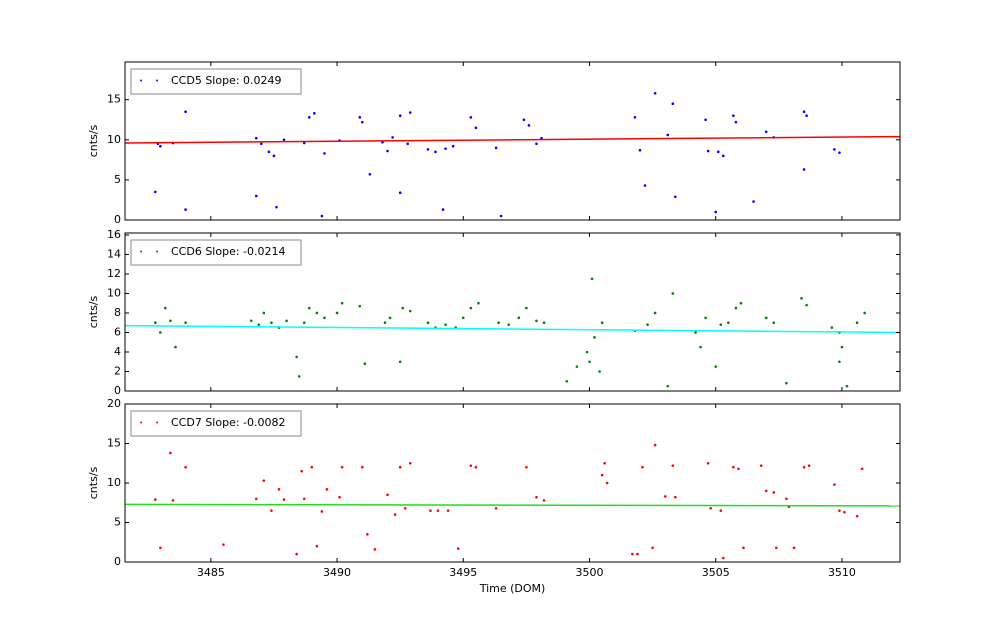  I want to click on y-tick-label: 12, so click(114, 273).